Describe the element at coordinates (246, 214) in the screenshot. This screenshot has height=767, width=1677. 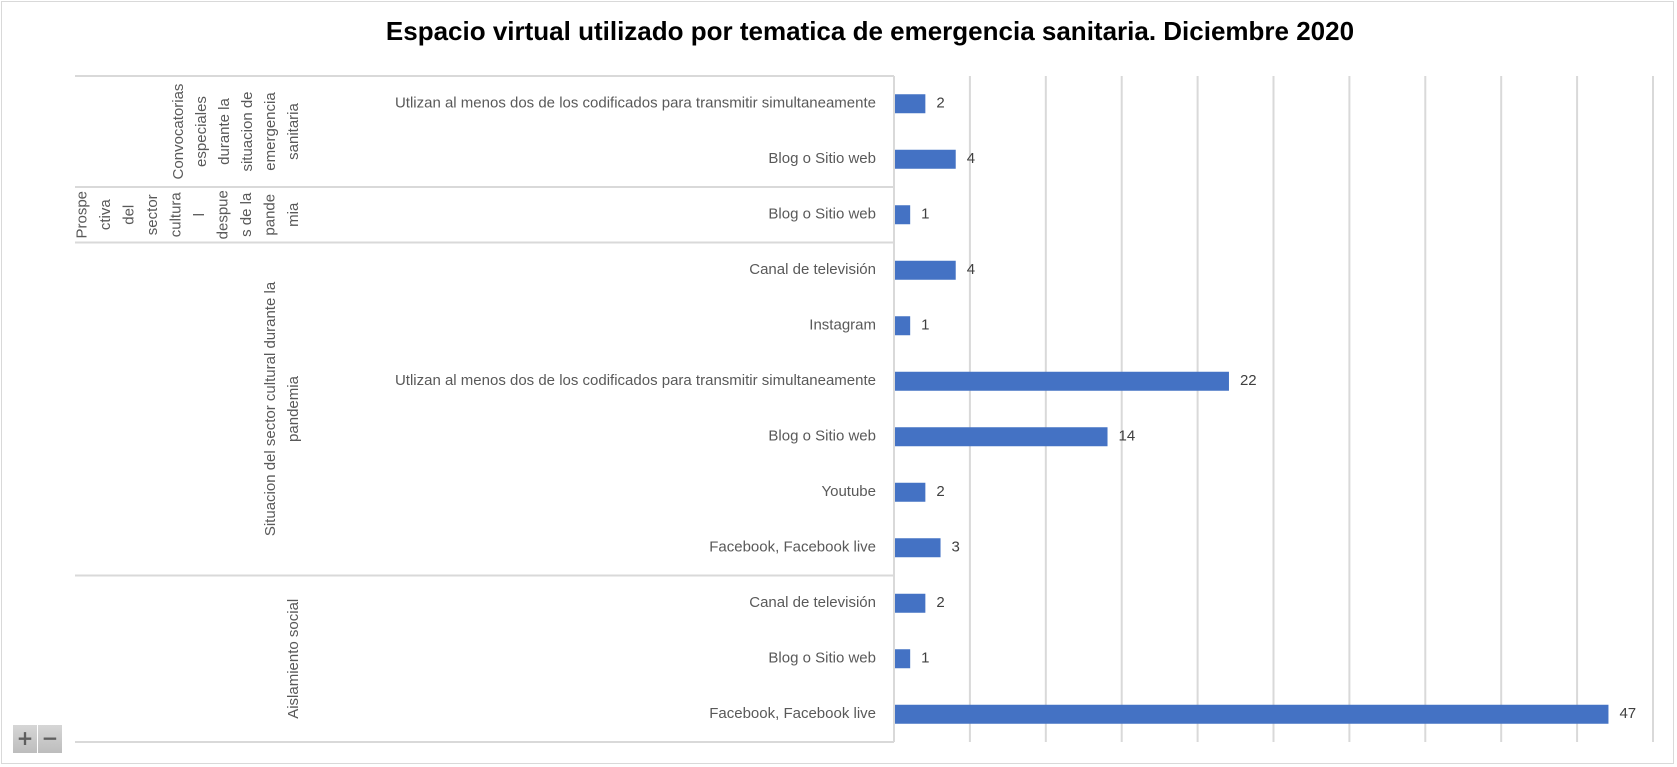
I see `group-label: s de la` at that location.